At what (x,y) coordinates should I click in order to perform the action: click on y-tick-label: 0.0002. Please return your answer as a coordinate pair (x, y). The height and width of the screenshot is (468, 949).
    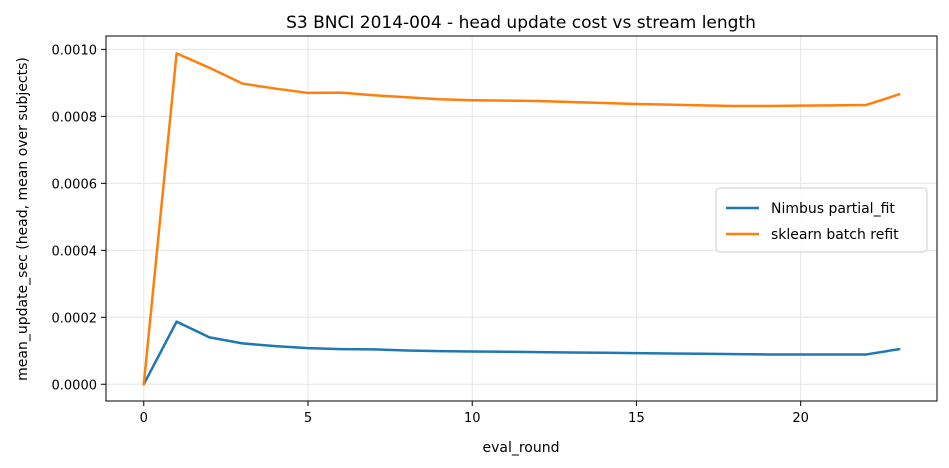
    Looking at the image, I should click on (75, 318).